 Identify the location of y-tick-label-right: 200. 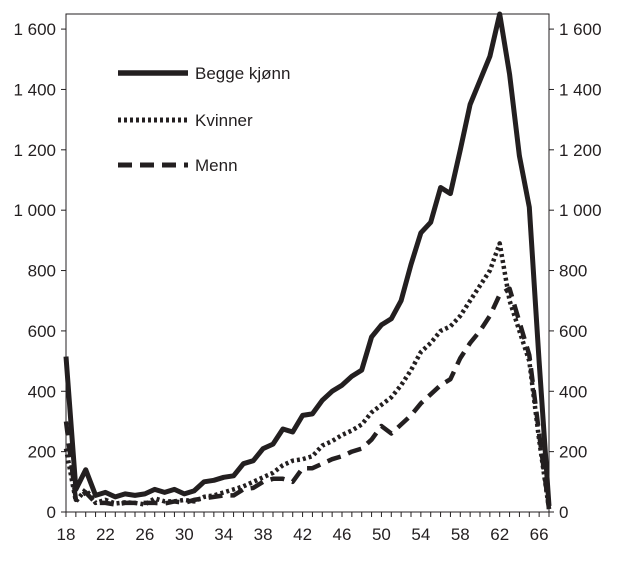
(573, 452).